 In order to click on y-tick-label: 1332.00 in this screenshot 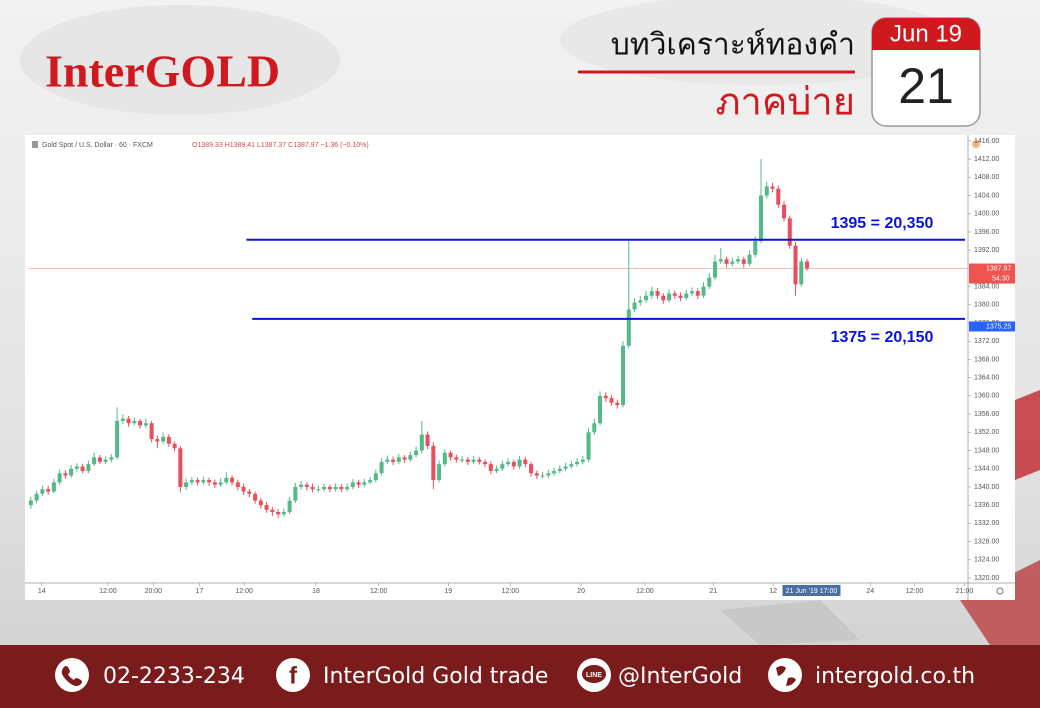, I will do `click(986, 523)`.